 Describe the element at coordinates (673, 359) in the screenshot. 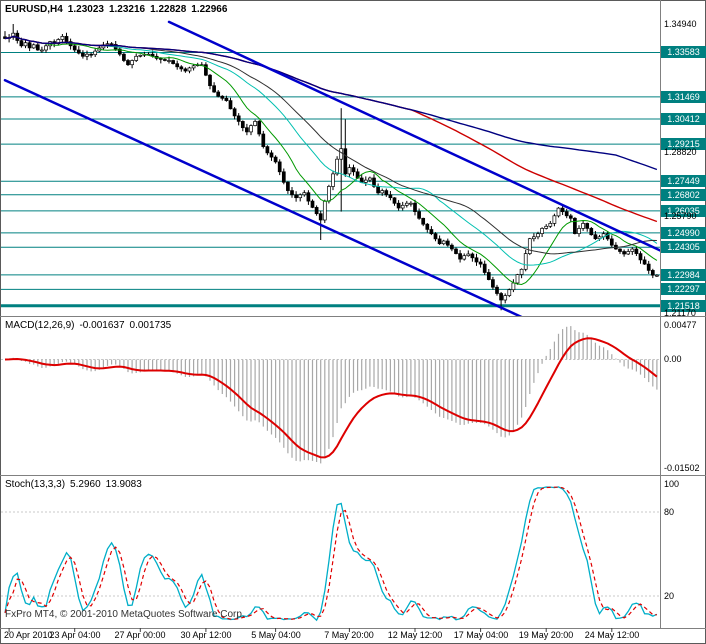

I see `macd-scale-label: 0.00` at that location.